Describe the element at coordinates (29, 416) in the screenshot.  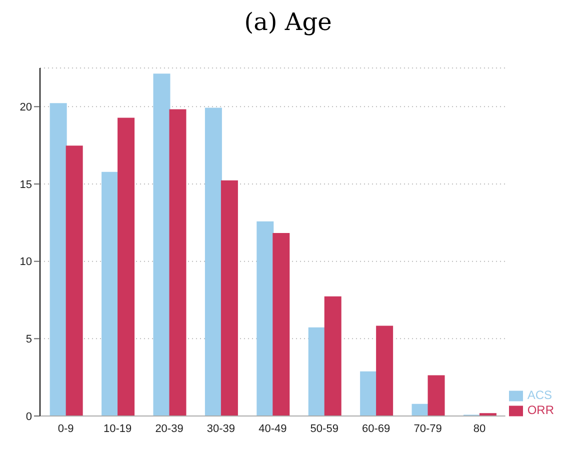
I see `y-tick-label: 0` at that location.